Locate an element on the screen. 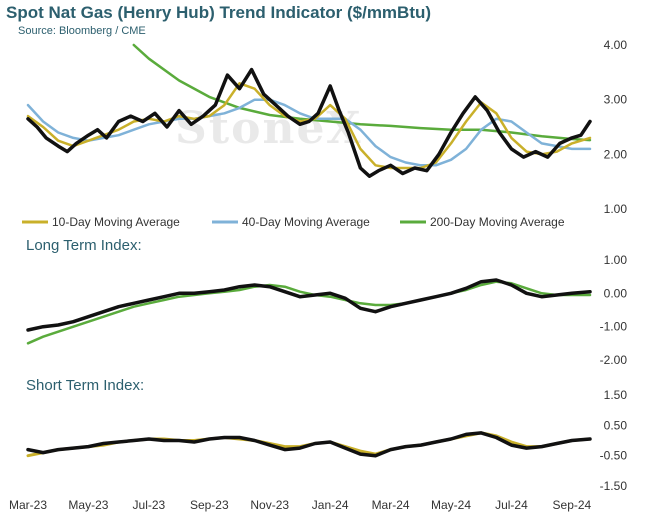 This screenshot has height=515, width=645. x-tick-label: May-24 is located at coordinates (451, 505).